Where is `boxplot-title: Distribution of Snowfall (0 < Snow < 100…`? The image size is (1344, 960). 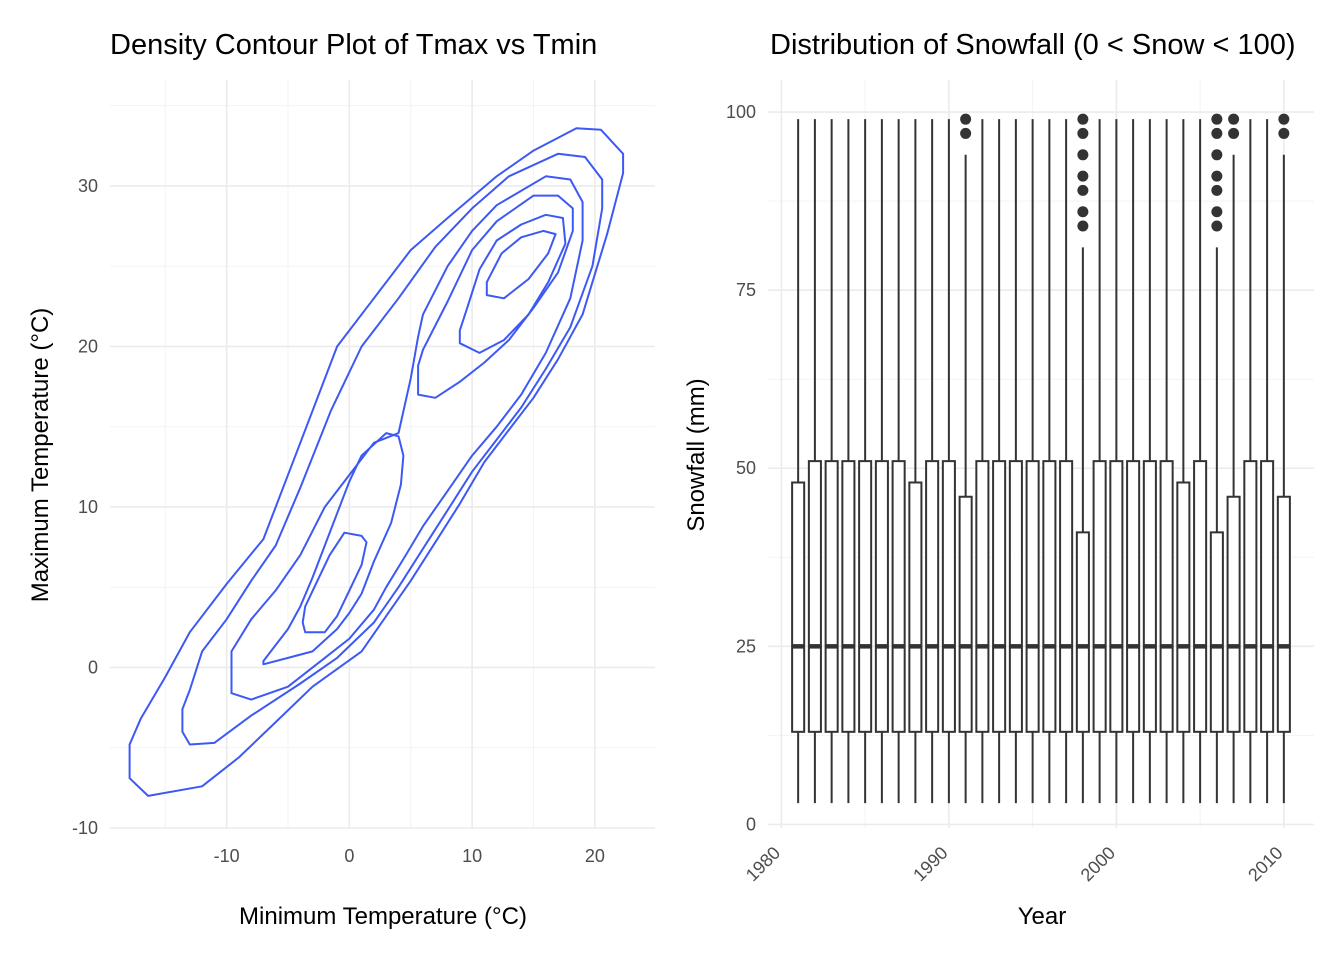 boxplot-title: Distribution of Snowfall (0 < Snow < 100… is located at coordinates (1033, 45).